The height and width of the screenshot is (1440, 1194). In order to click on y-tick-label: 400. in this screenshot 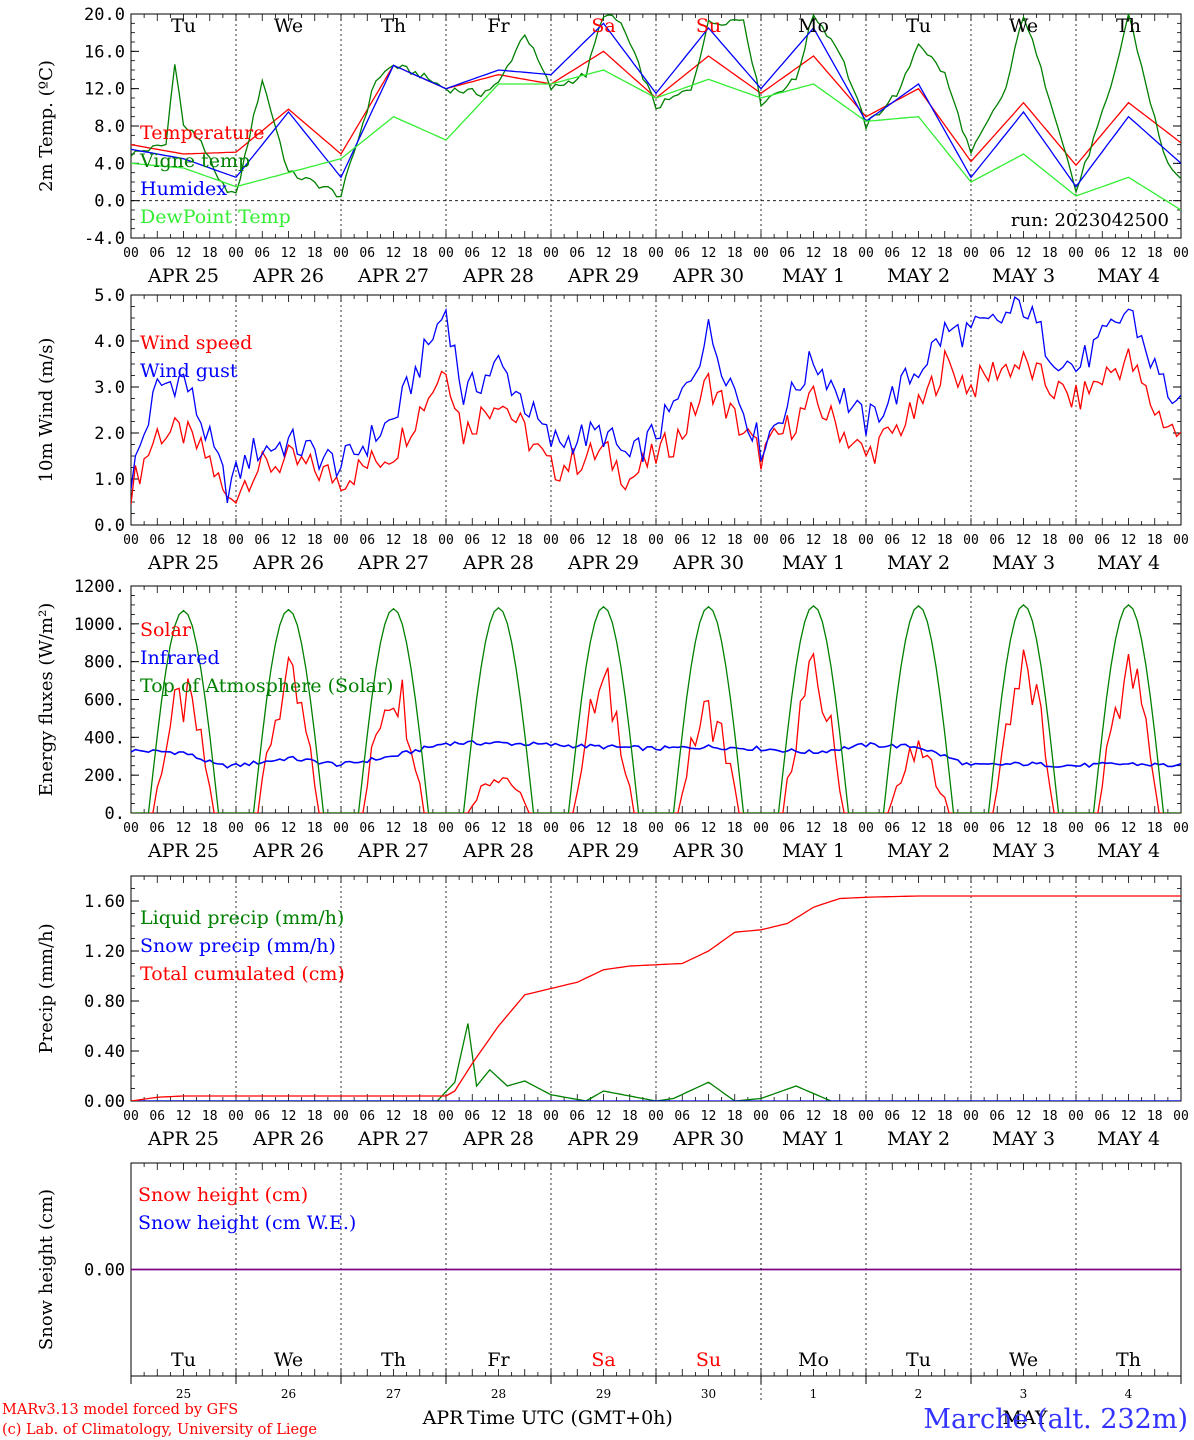, I will do `click(104, 738)`.